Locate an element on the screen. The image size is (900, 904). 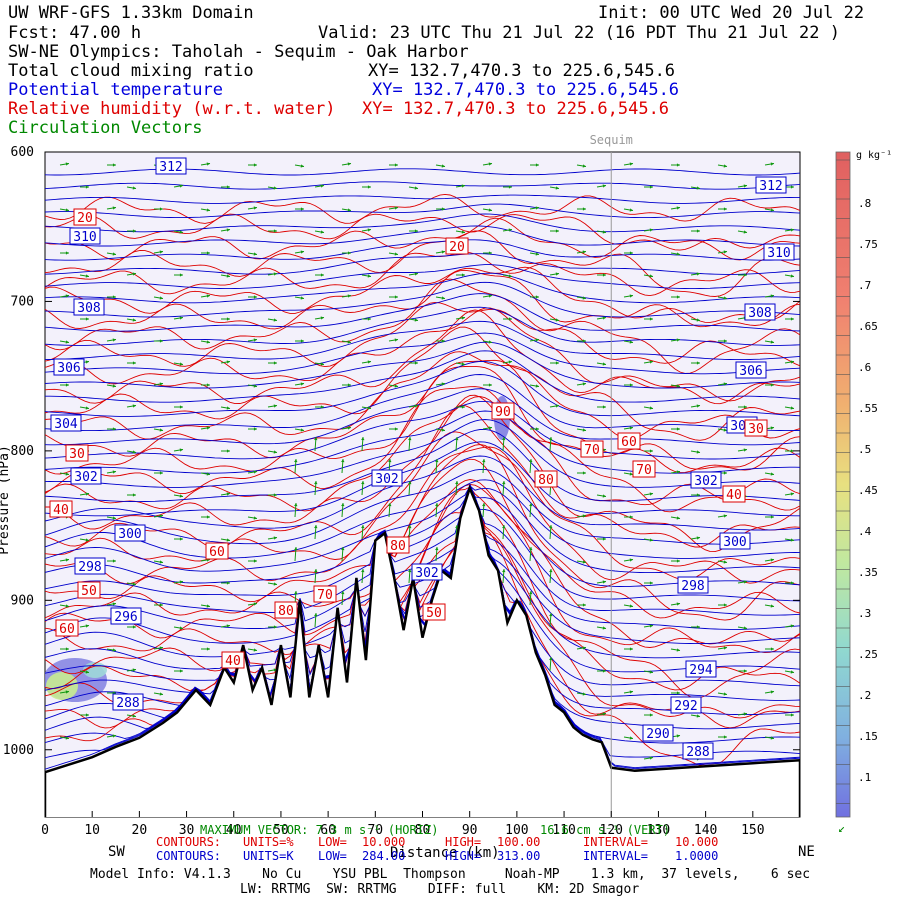
y-tick-label: 700 is located at coordinates (22, 301).